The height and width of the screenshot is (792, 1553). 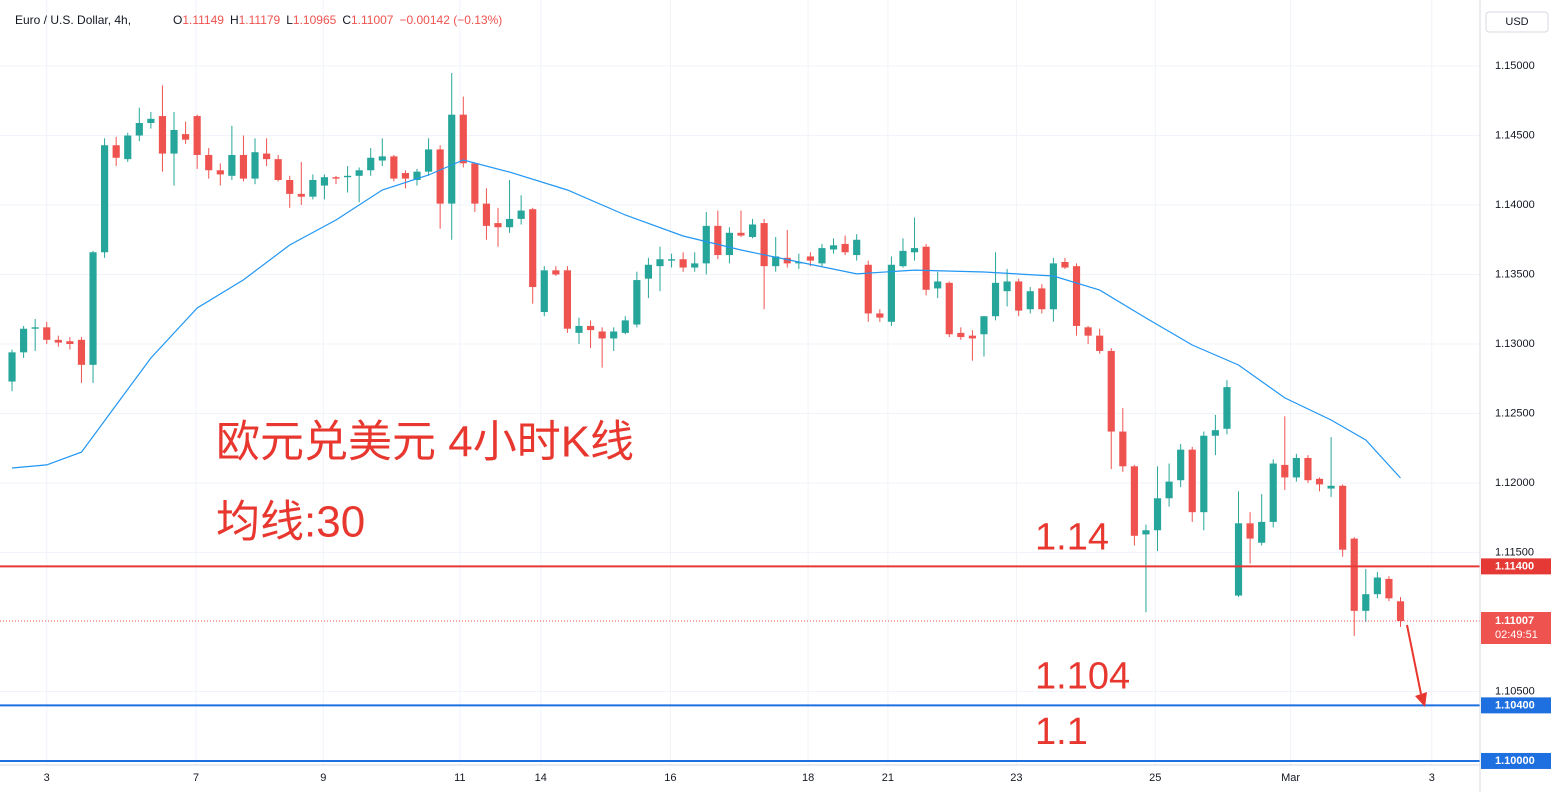 What do you see at coordinates (670, 778) in the screenshot?
I see `x-tick-label: 16` at bounding box center [670, 778].